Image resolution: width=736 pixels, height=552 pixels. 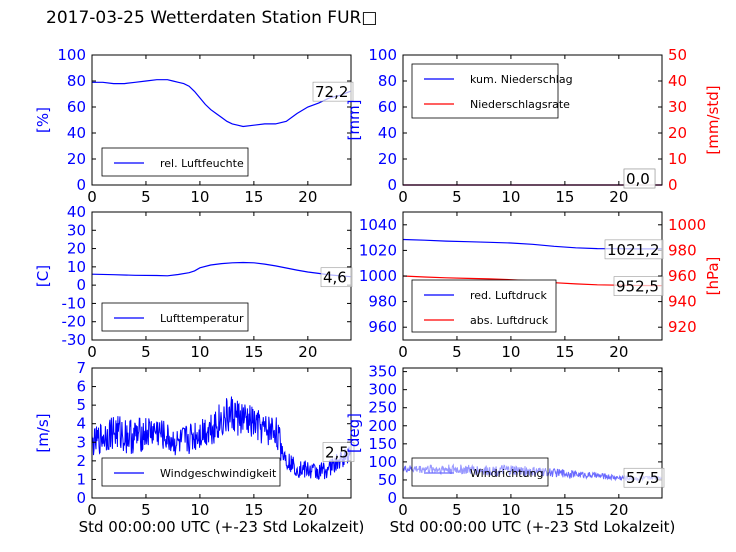 I want to click on y-tick-label: 250, so click(x=382, y=408).